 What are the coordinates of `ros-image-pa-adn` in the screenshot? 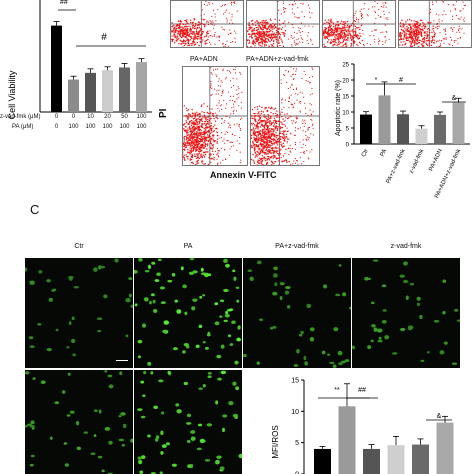 It's located at (79, 422).